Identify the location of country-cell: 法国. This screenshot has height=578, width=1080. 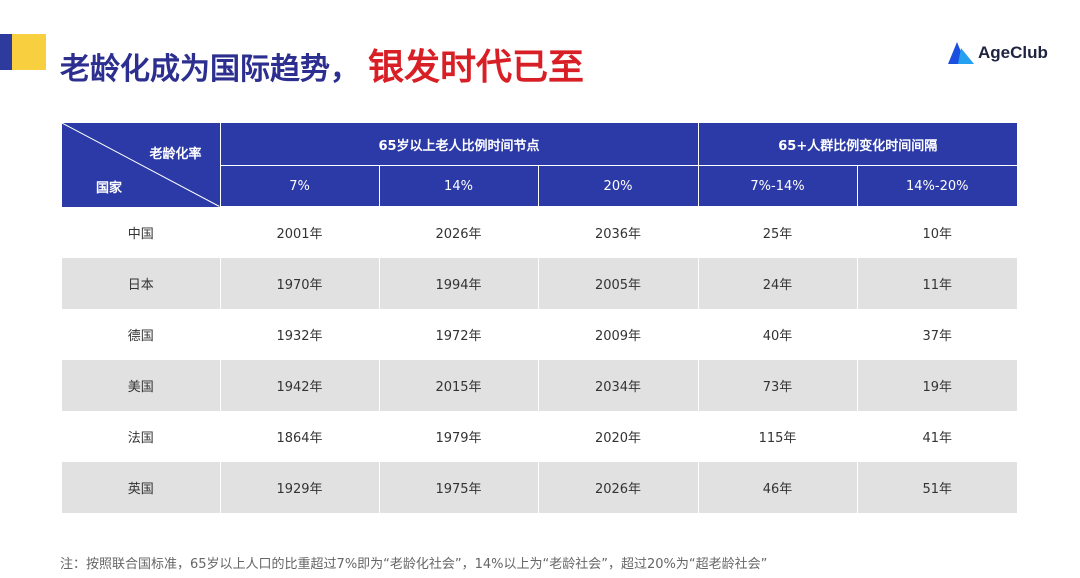
(141, 436).